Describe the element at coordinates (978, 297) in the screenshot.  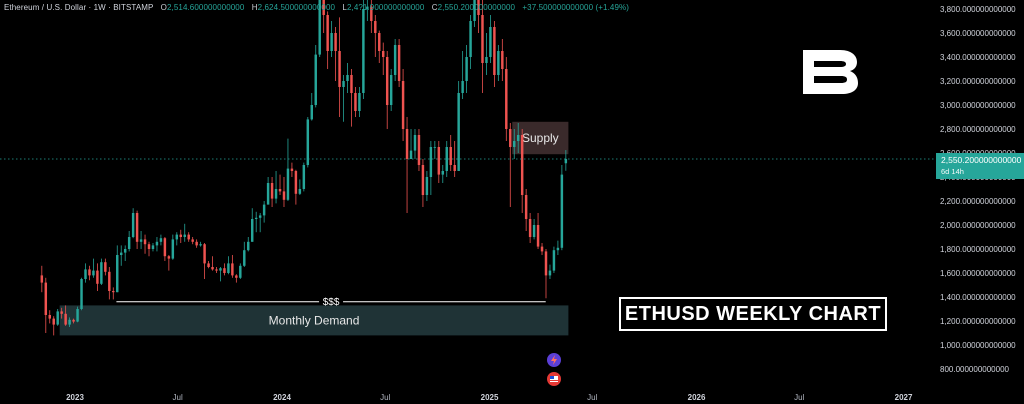
I see `price-tick-label: 1,400.000000000000` at that location.